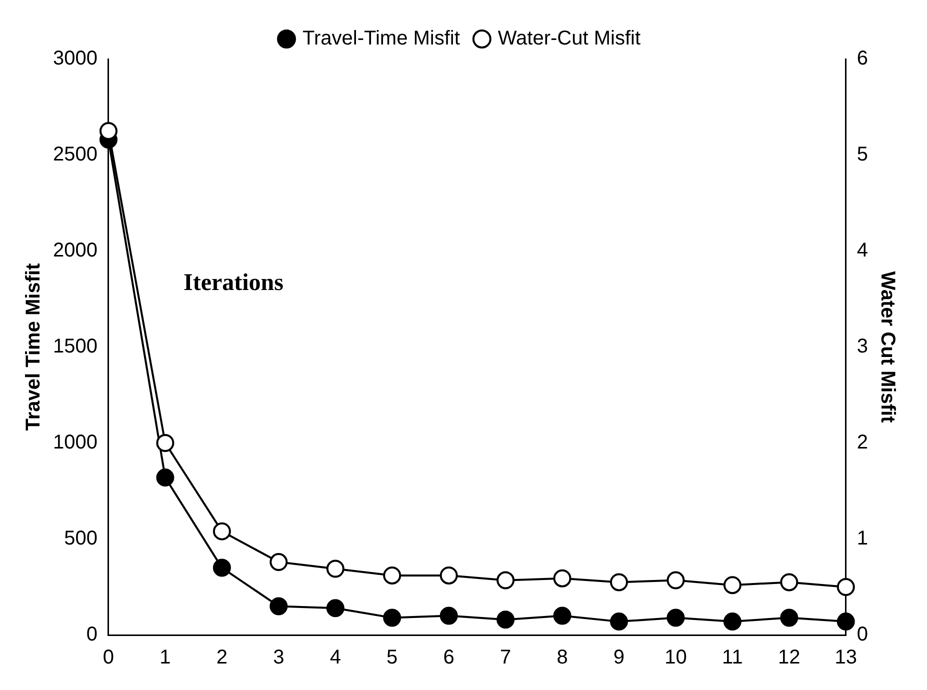 Image resolution: width=927 pixels, height=690 pixels. What do you see at coordinates (75, 59) in the screenshot?
I see `y-tick-label: 3000` at bounding box center [75, 59].